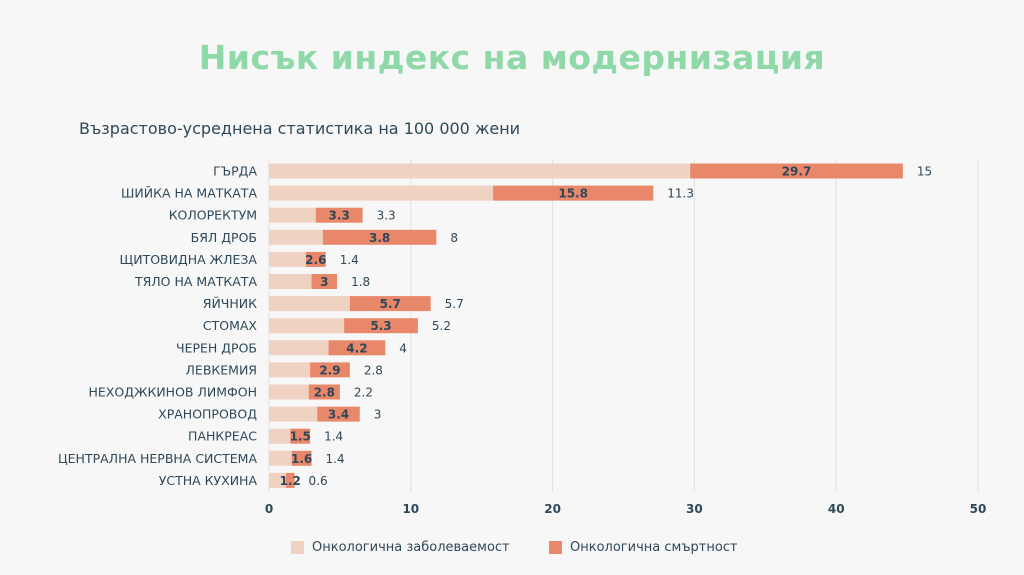 The height and width of the screenshot is (575, 1024). I want to click on incidence-value-label: 1.2, so click(290, 481).